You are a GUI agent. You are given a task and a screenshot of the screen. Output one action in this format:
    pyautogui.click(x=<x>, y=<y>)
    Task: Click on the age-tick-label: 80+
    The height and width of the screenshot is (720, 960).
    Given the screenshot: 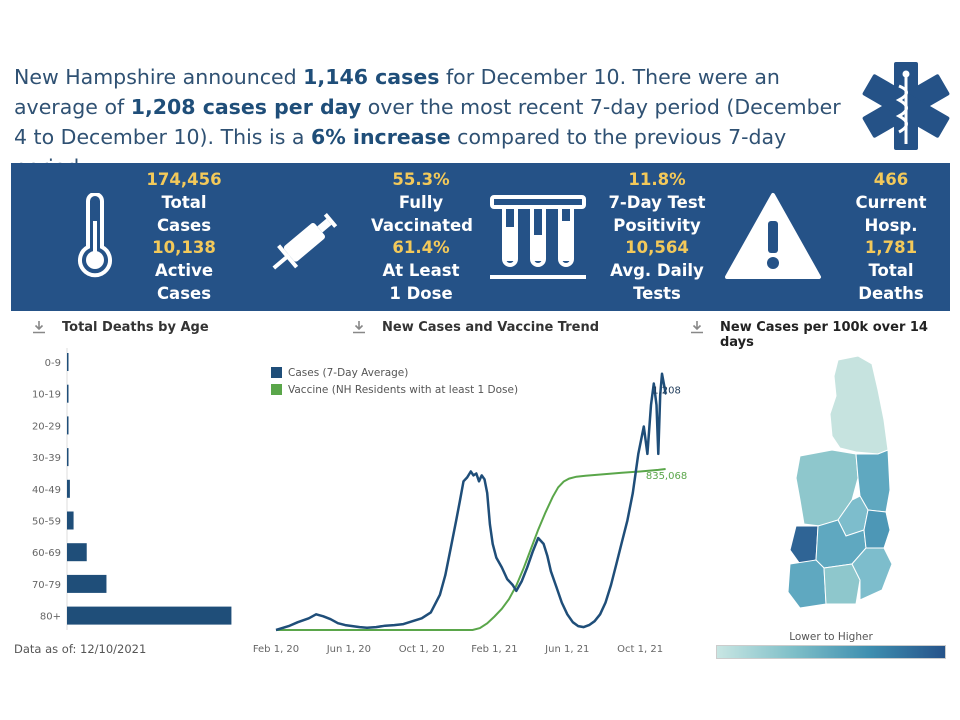 What is the action you would take?
    pyautogui.click(x=50, y=617)
    